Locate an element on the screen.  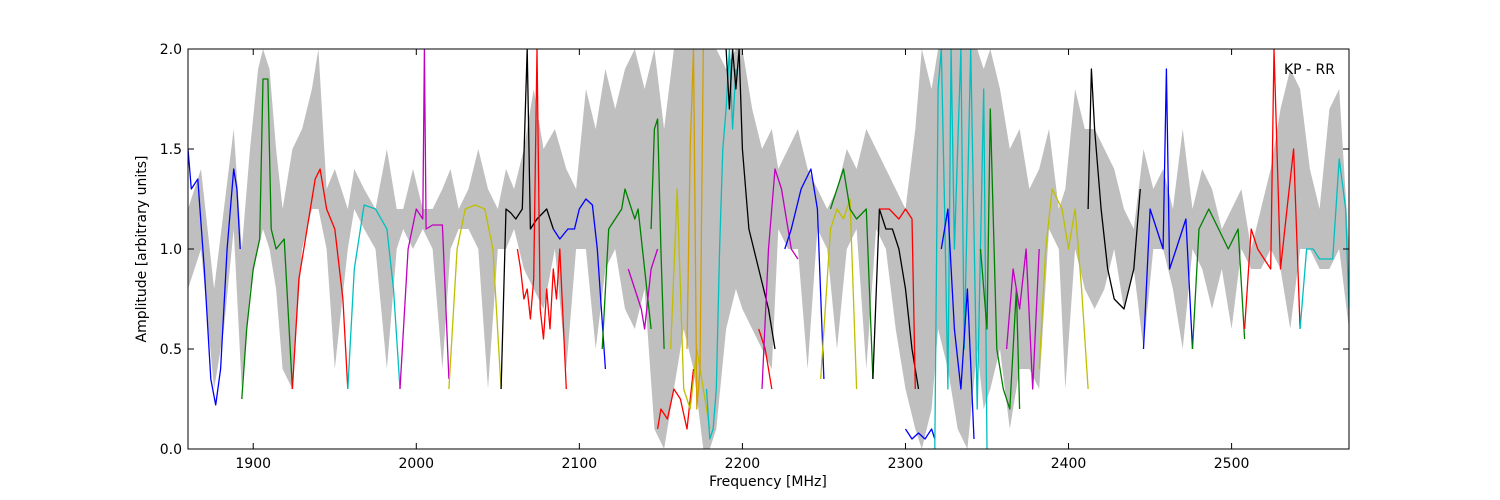
x-tick-label: 2100 is located at coordinates (580, 464).